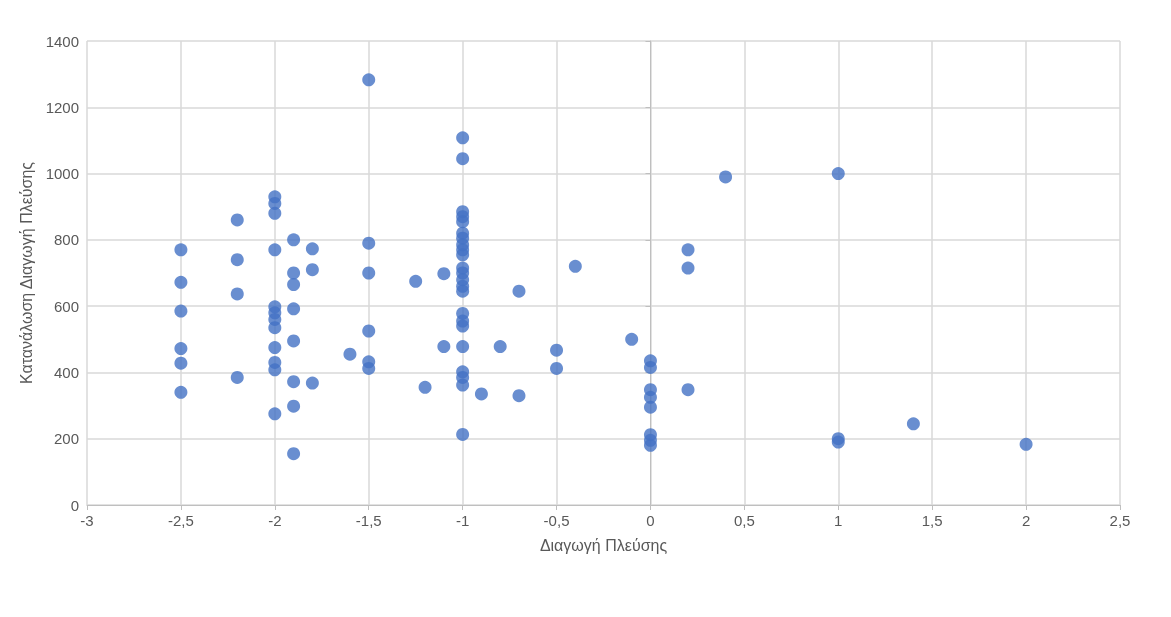 The height and width of the screenshot is (617, 1171). What do you see at coordinates (66, 372) in the screenshot?
I see `y-tick-label: 400` at bounding box center [66, 372].